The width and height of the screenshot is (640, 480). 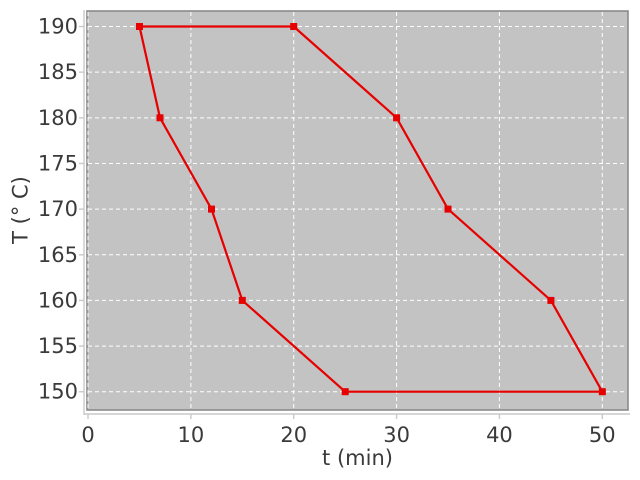 What do you see at coordinates (20, 210) in the screenshot?
I see `y-axis-title: T (° C)` at bounding box center [20, 210].